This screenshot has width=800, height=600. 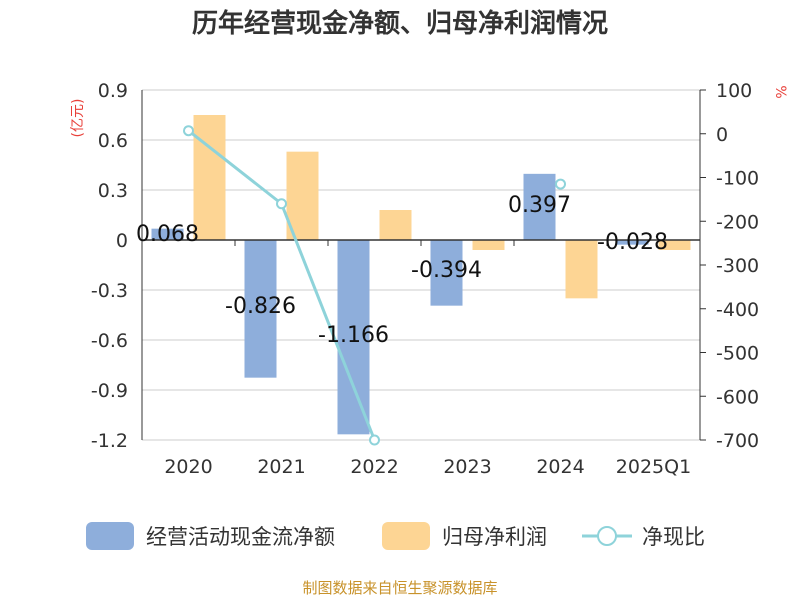 I want to click on y-right-tick-label: -300, so click(x=737, y=266).